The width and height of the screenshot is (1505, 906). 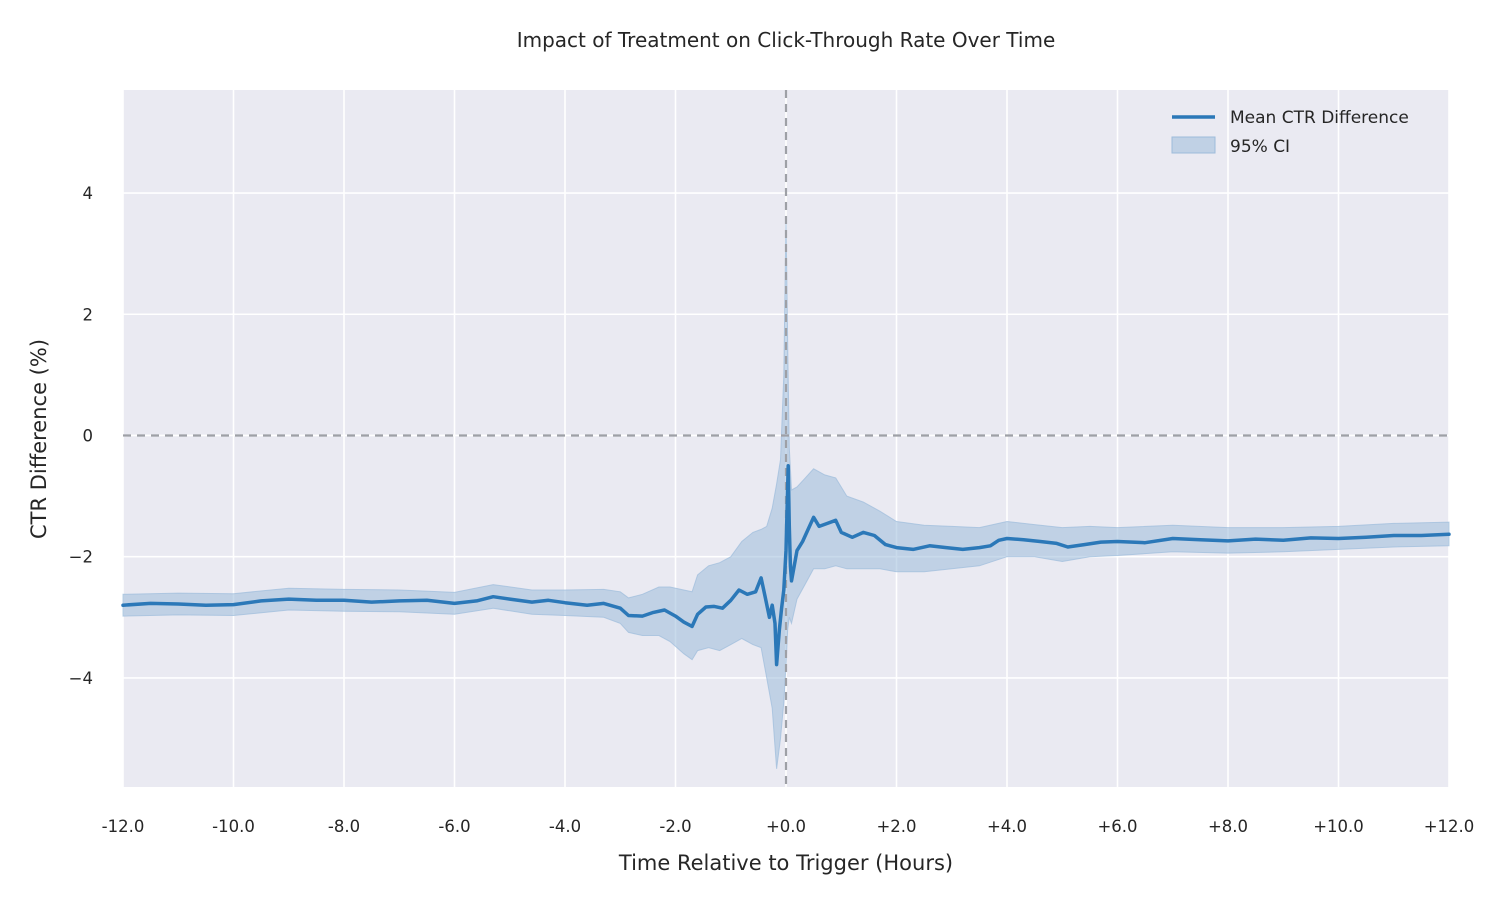 I want to click on x-tick-label: -6.0, so click(x=454, y=826).